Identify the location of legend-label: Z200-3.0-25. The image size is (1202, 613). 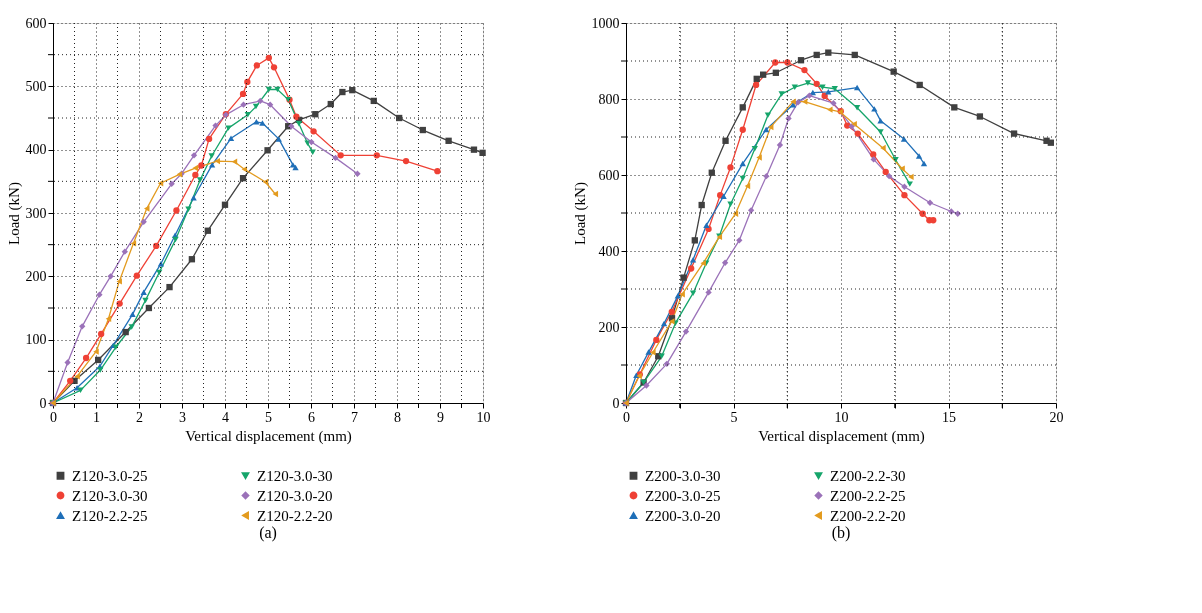
(683, 495).